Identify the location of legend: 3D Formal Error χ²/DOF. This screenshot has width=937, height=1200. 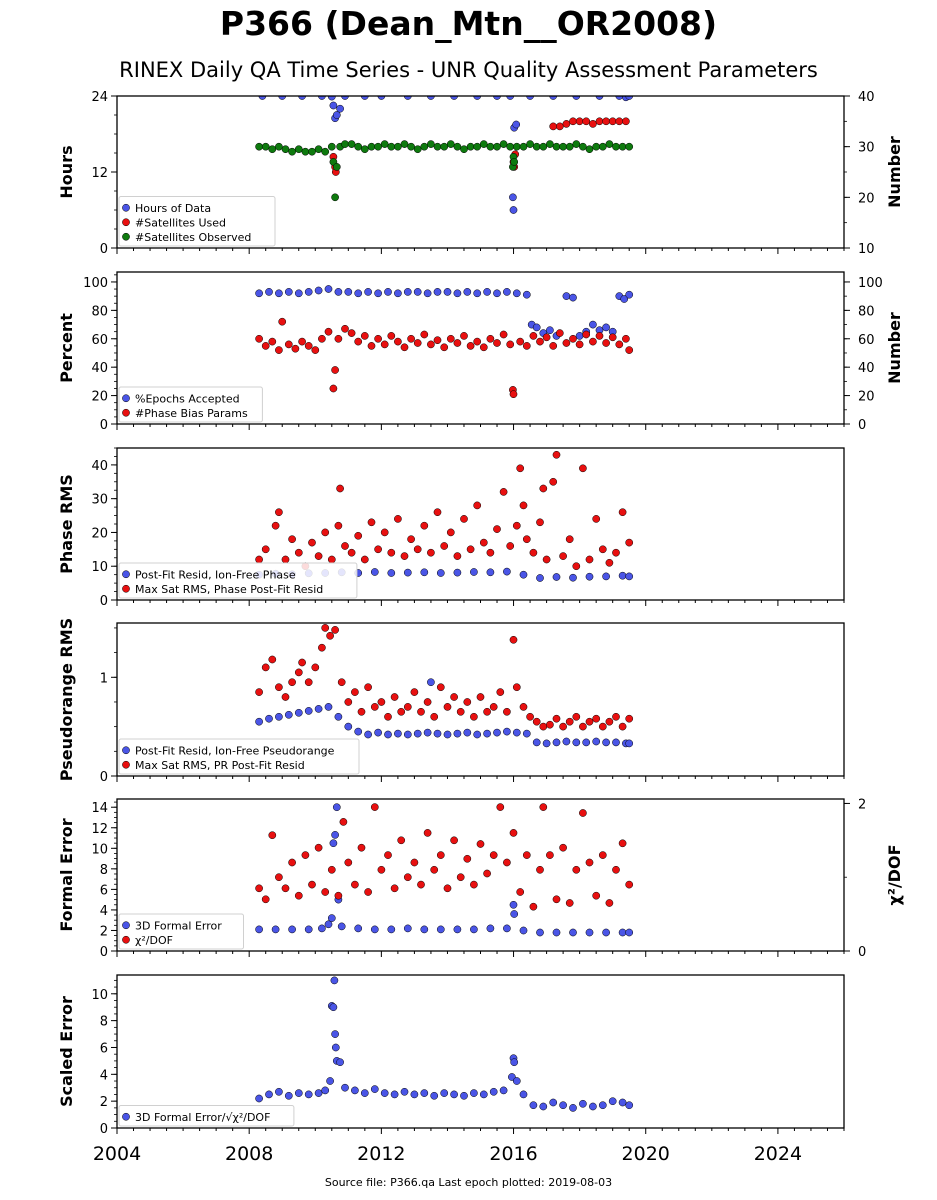
(181, 931).